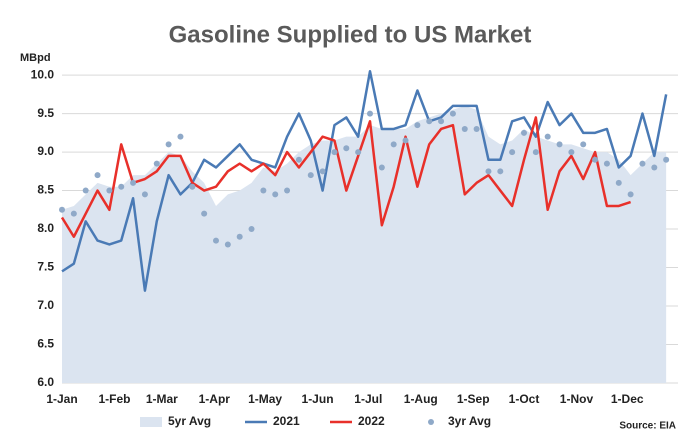 This screenshot has height=434, width=685. What do you see at coordinates (45, 344) in the screenshot?
I see `y-tick-label: 6.5` at bounding box center [45, 344].